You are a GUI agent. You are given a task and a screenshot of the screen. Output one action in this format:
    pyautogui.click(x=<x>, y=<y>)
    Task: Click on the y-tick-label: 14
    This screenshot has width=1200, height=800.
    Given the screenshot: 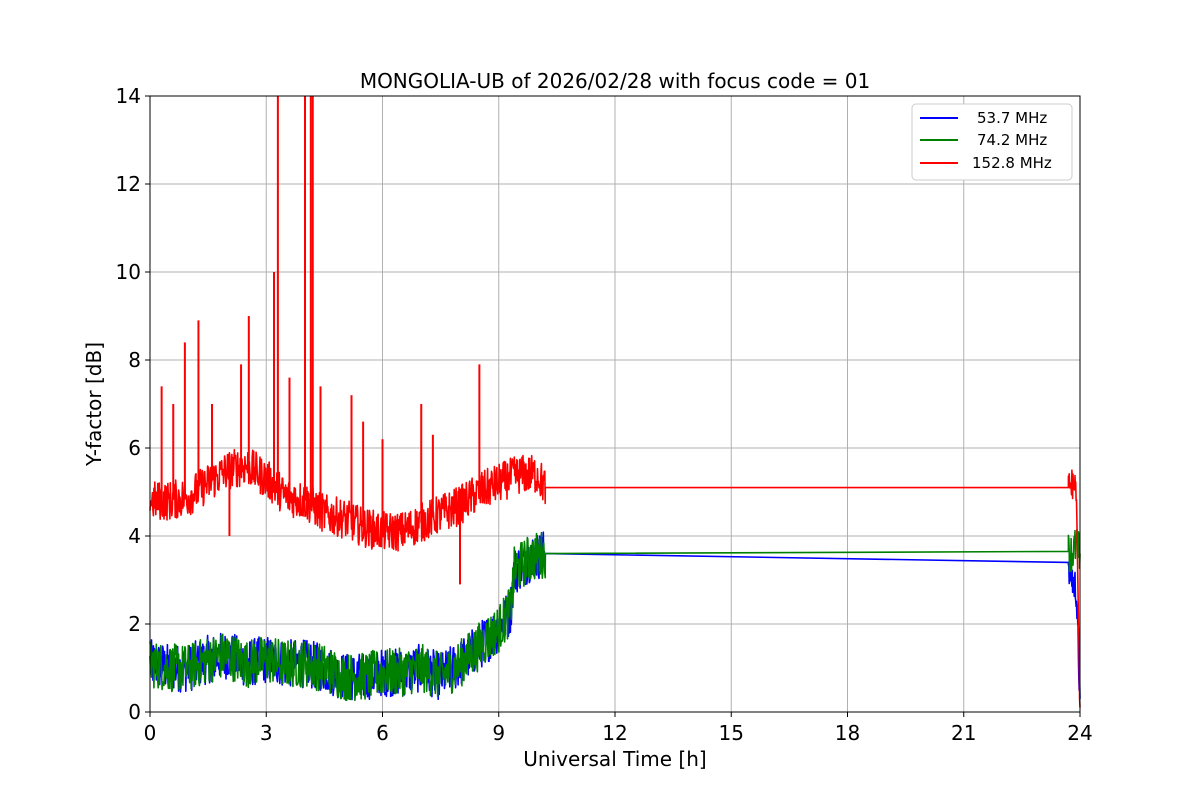 What is the action you would take?
    pyautogui.click(x=128, y=96)
    